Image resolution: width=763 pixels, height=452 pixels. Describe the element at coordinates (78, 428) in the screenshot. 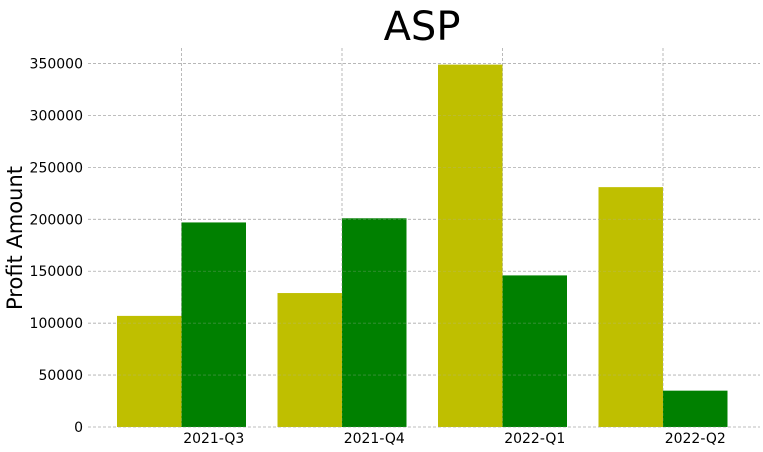

I see `y-tick-label: 0` at that location.